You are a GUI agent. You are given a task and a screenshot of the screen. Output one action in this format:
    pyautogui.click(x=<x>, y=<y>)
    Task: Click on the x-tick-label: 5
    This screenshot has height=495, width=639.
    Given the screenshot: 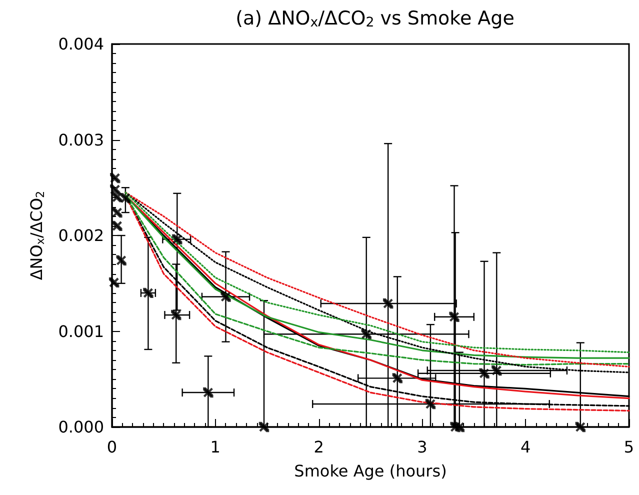 What is the action you would take?
    pyautogui.click(x=629, y=447)
    